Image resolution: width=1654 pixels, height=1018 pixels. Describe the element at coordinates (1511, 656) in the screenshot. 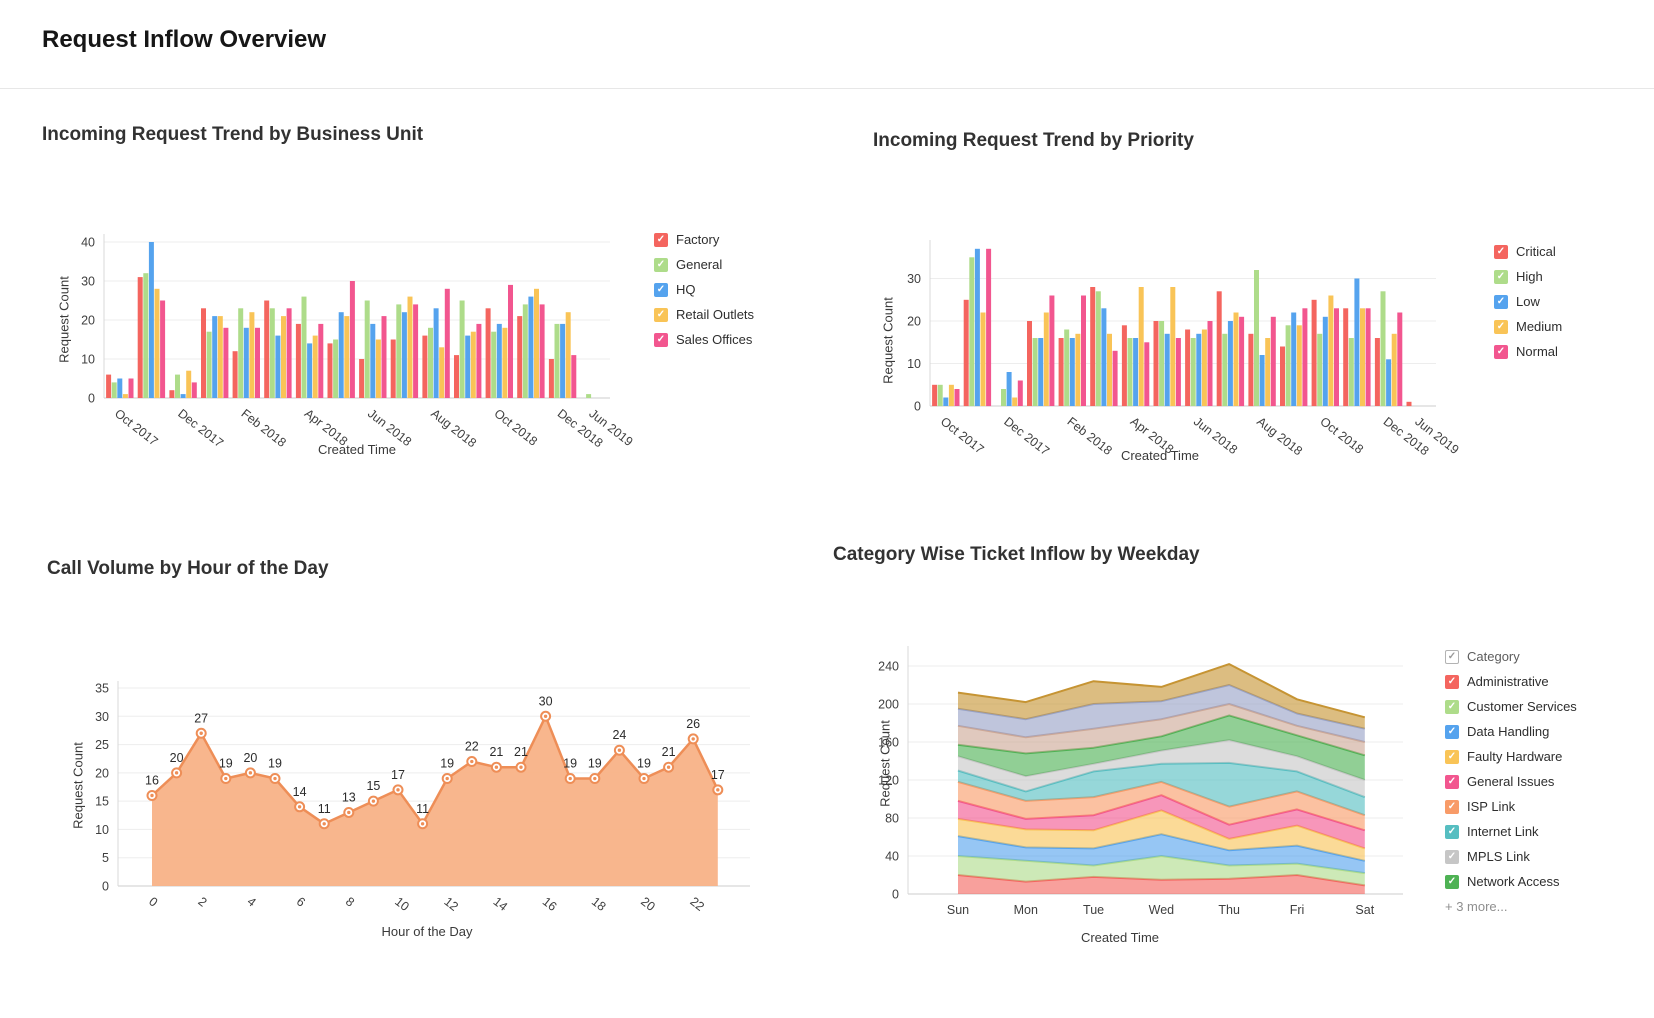

I see `legend-item-category: ✓ Category` at that location.